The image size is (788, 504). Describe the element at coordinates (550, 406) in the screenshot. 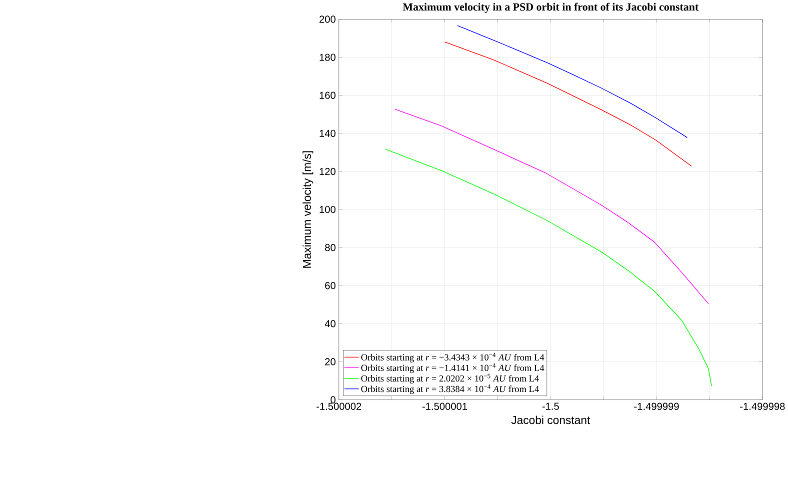

I see `x-tick-label: -1.5` at that location.